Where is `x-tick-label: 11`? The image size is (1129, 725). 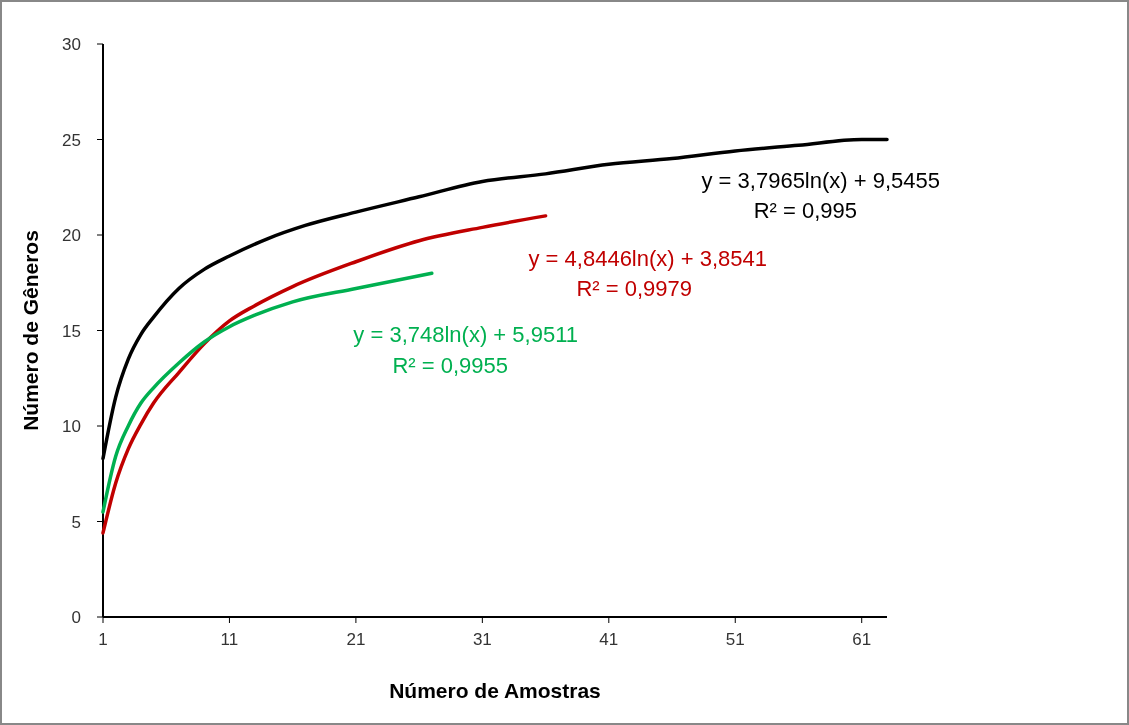
x-tick-label: 11 is located at coordinates (229, 639).